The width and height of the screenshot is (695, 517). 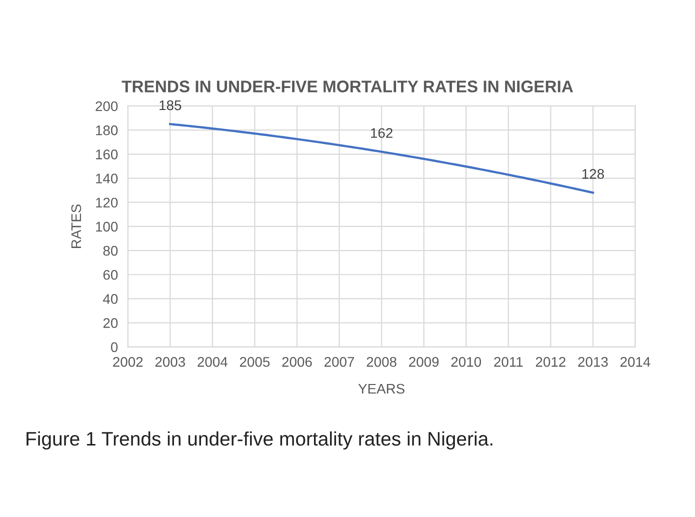 What do you see at coordinates (213, 361) in the screenshot?
I see `x-tick-label: 2004` at bounding box center [213, 361].